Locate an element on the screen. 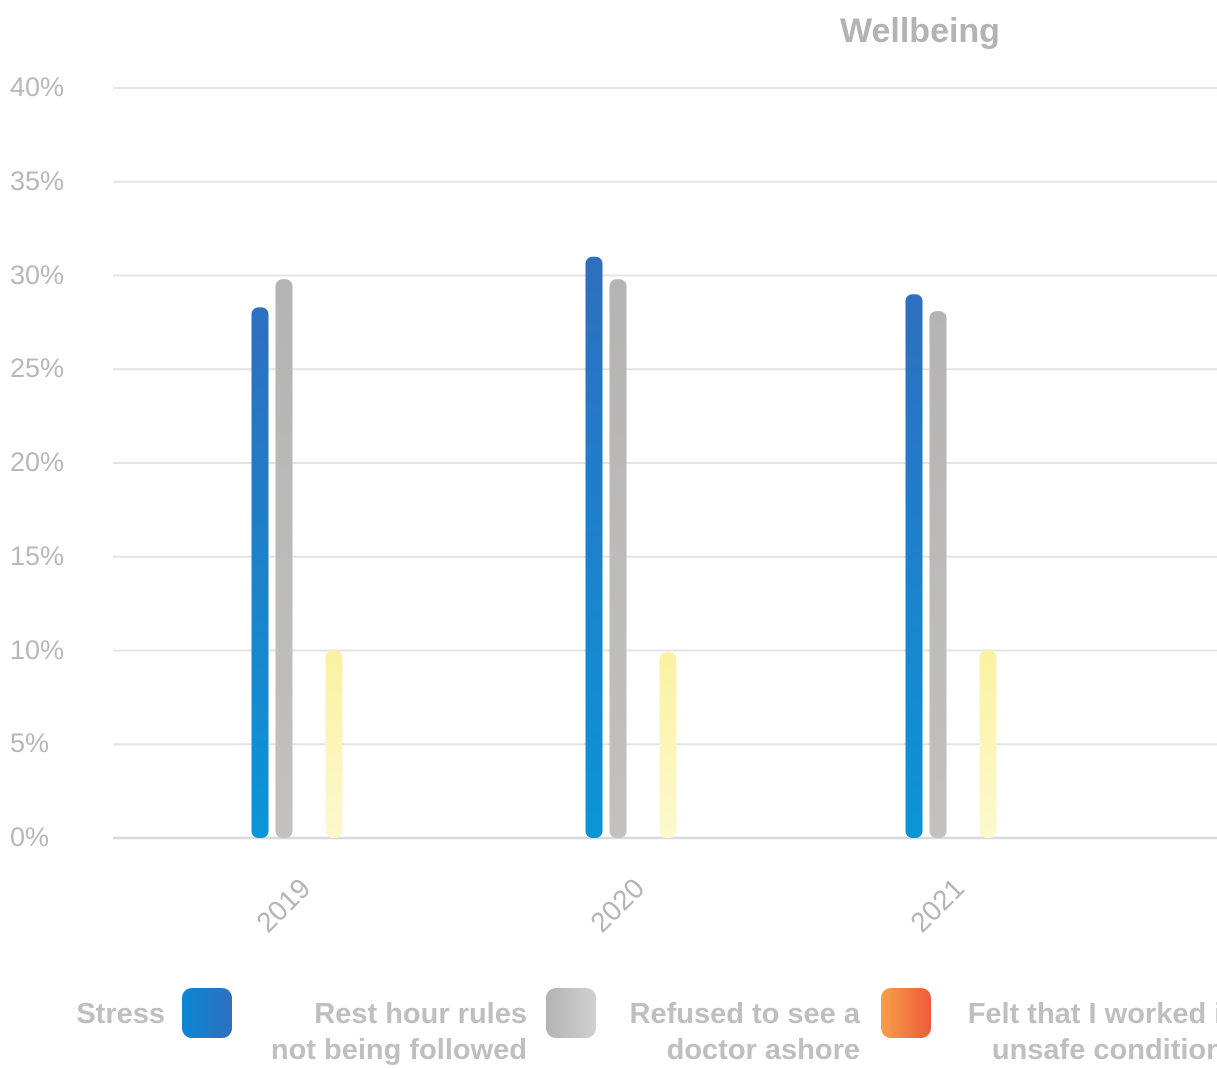  x-tick-label: 2020 is located at coordinates (617, 905).